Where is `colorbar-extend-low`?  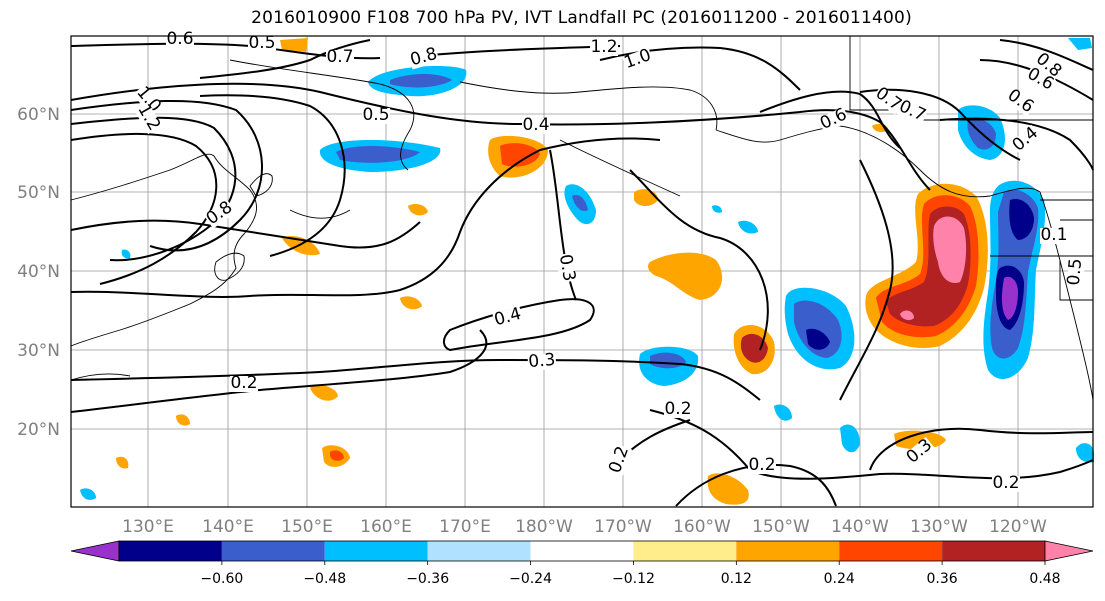
colorbar-extend-low is located at coordinates (95, 551).